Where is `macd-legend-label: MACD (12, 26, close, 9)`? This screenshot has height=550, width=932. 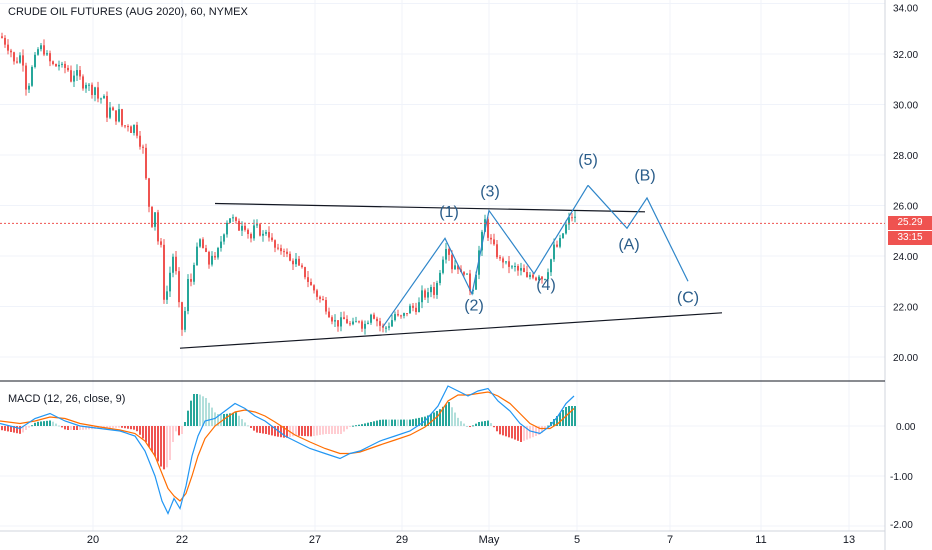 macd-legend-label: MACD (12, 26, close, 9) is located at coordinates (67, 399).